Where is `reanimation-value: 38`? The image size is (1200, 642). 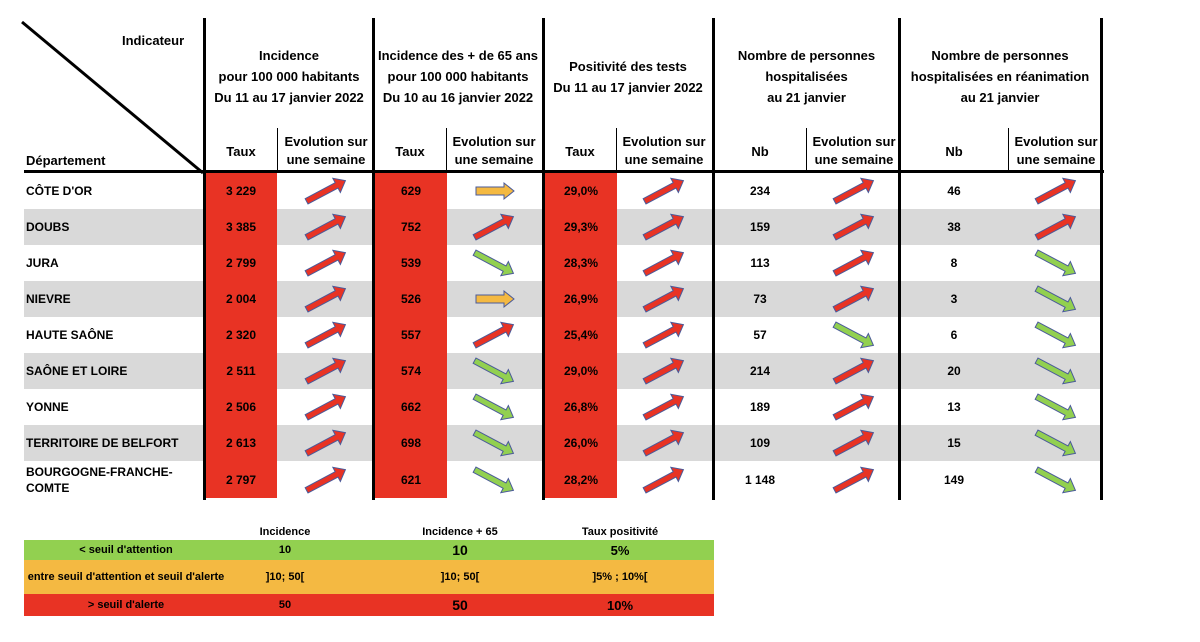 reanimation-value: 38 is located at coordinates (954, 227).